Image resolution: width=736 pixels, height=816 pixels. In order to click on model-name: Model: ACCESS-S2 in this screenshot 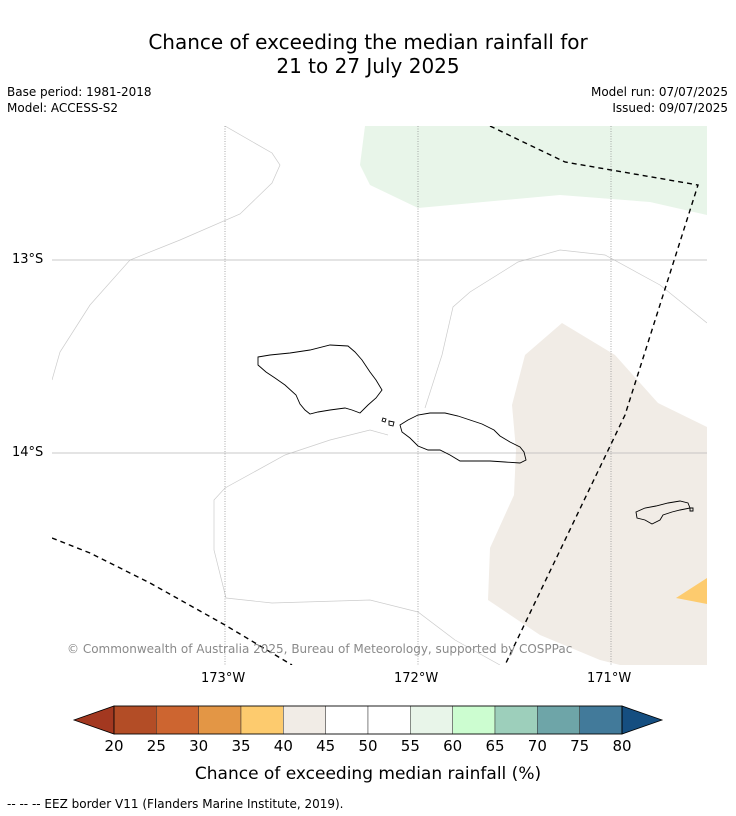, I will do `click(63, 108)`.